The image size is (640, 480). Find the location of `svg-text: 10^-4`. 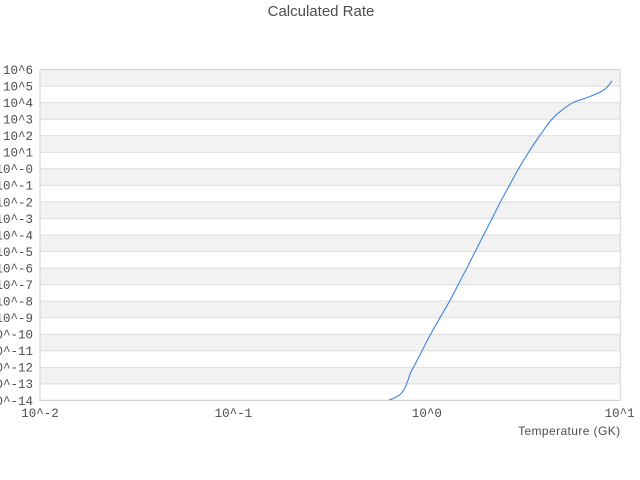

svg-text: 10^-4 is located at coordinates (16, 236).